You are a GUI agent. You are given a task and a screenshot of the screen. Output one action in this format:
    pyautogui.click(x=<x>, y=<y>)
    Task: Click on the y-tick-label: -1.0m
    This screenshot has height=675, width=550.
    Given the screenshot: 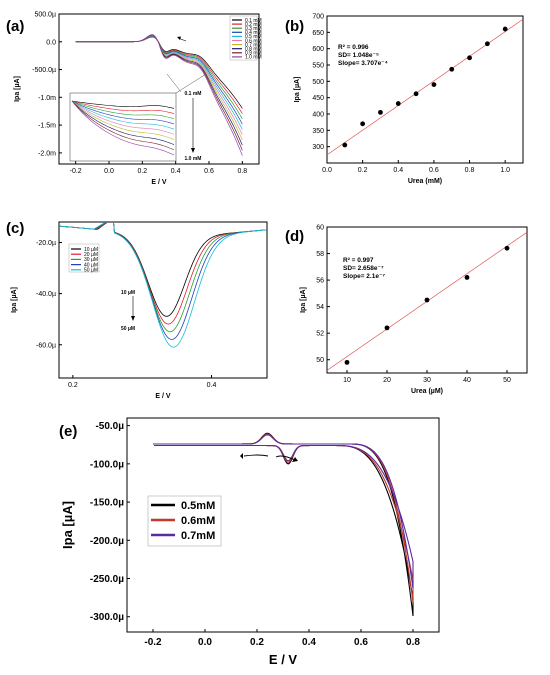 What is the action you would take?
    pyautogui.click(x=47, y=98)
    